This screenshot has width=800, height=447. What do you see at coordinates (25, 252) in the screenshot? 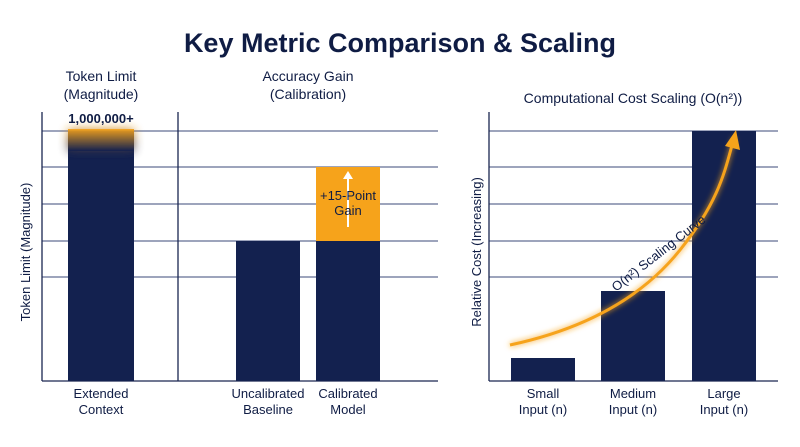
I see `y-axis-label-token: Token Limit (Magnitude)` at bounding box center [25, 252].